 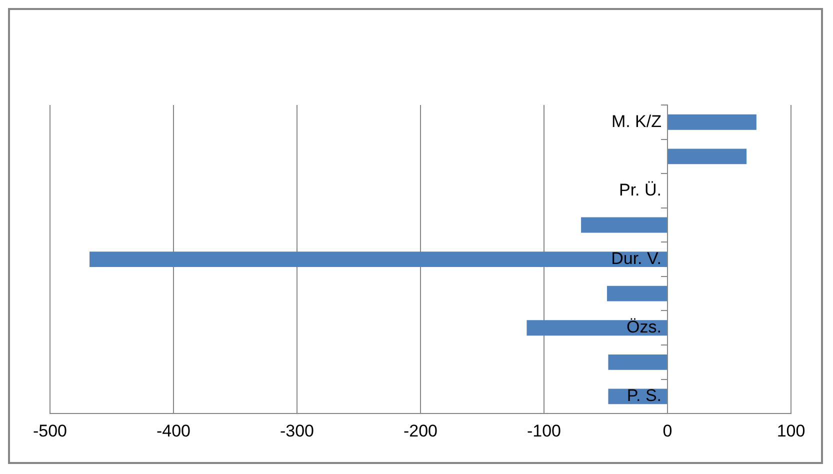 What do you see at coordinates (297, 430) in the screenshot?
I see `x-tick-label: -300` at bounding box center [297, 430].